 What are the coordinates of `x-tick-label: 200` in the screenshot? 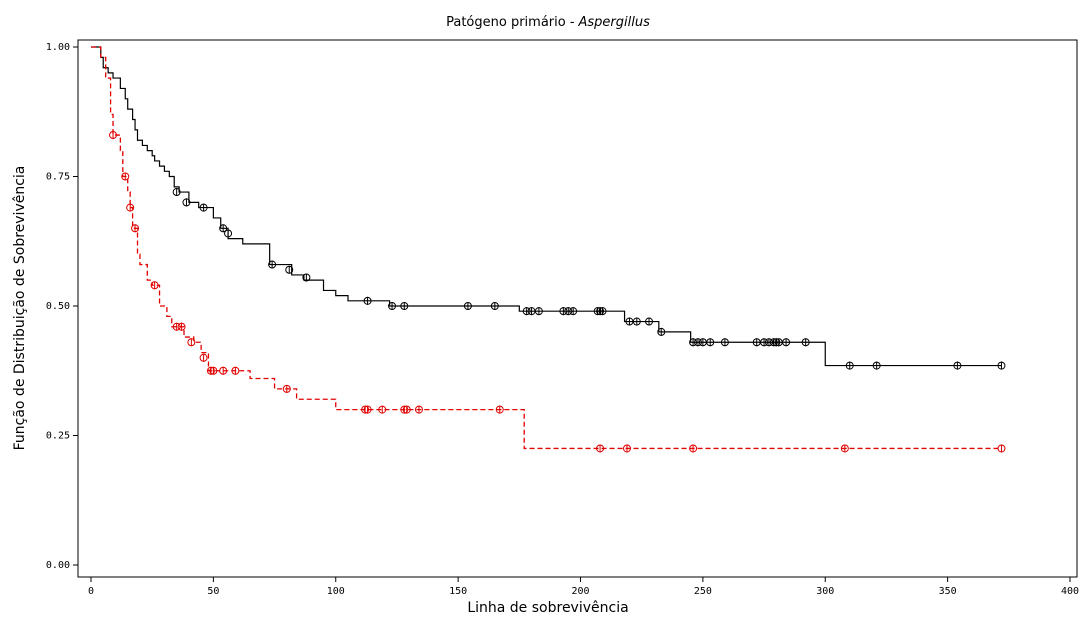 It's located at (580, 591).